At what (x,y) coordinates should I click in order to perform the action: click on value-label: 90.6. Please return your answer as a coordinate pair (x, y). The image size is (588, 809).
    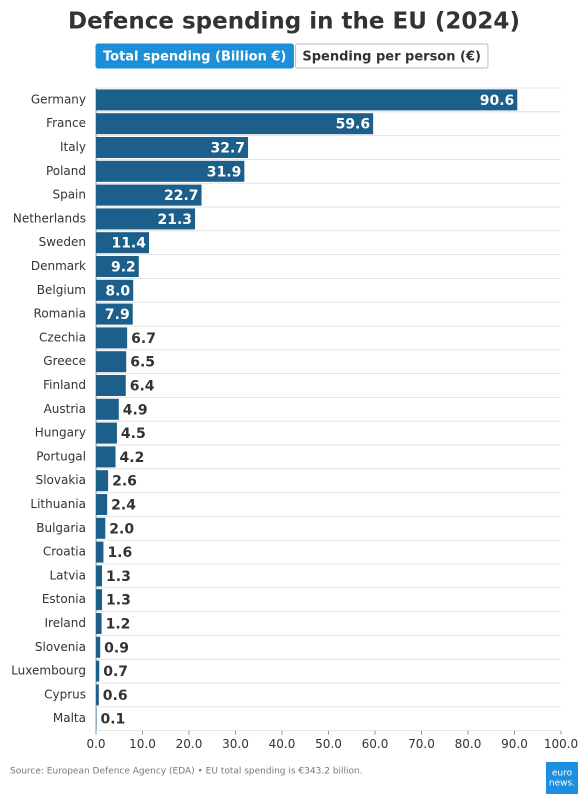
    Looking at the image, I should click on (497, 101).